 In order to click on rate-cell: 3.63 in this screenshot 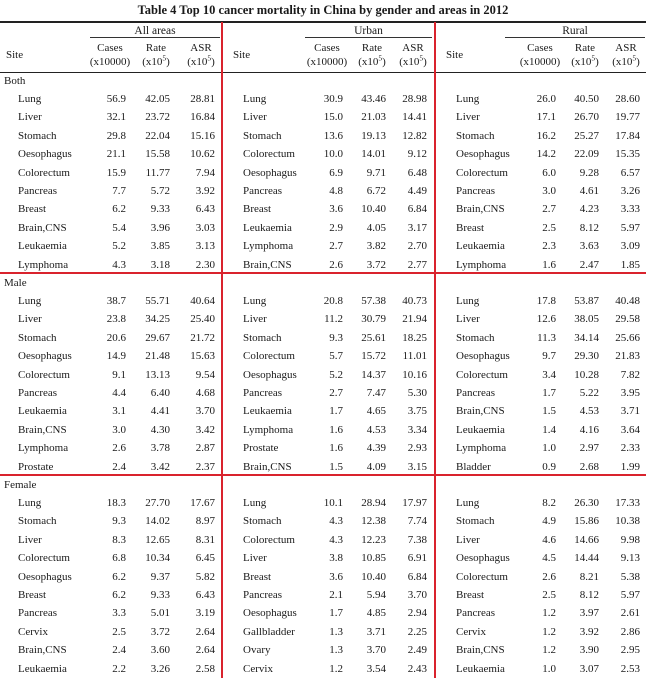, I will do `click(589, 246)`.